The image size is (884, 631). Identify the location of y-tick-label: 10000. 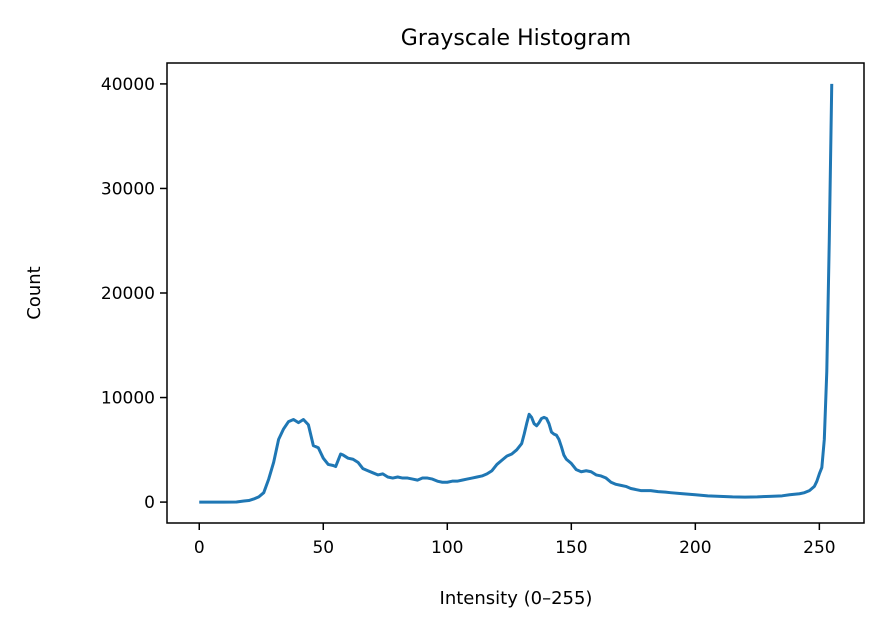
(128, 399).